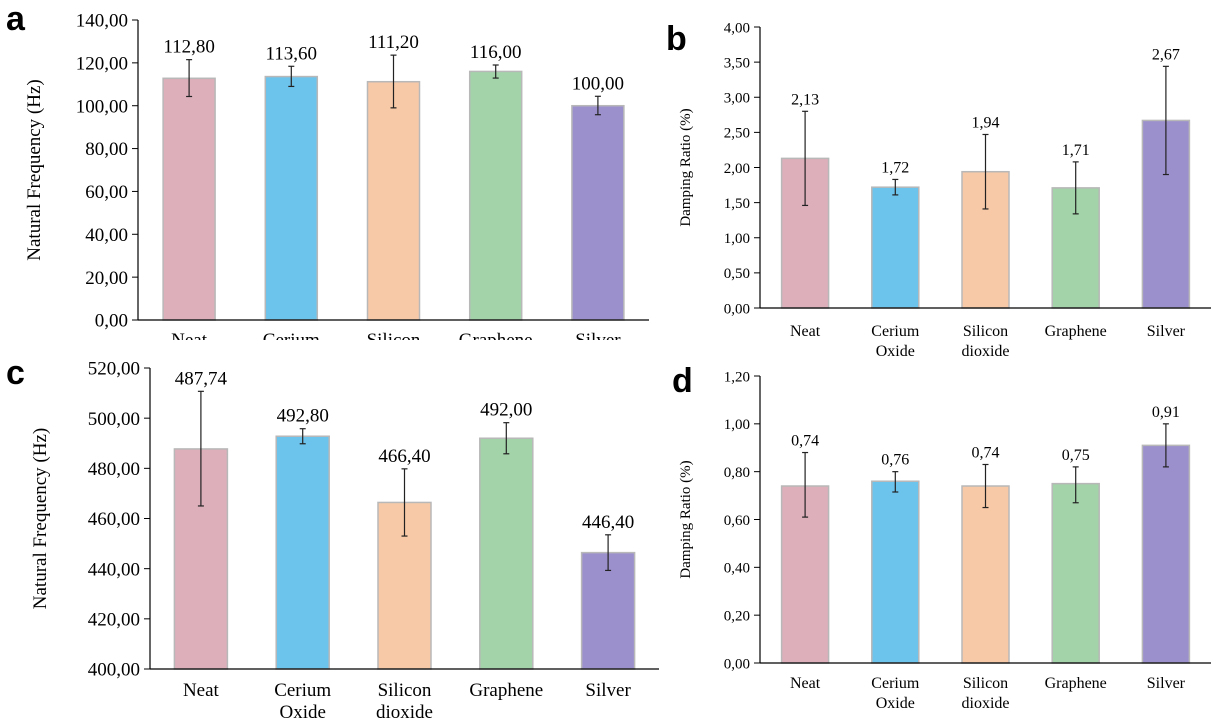 The image size is (1212, 724). What do you see at coordinates (686, 167) in the screenshot?
I see `y-axis-title: Damping Ratio (%)` at bounding box center [686, 167].